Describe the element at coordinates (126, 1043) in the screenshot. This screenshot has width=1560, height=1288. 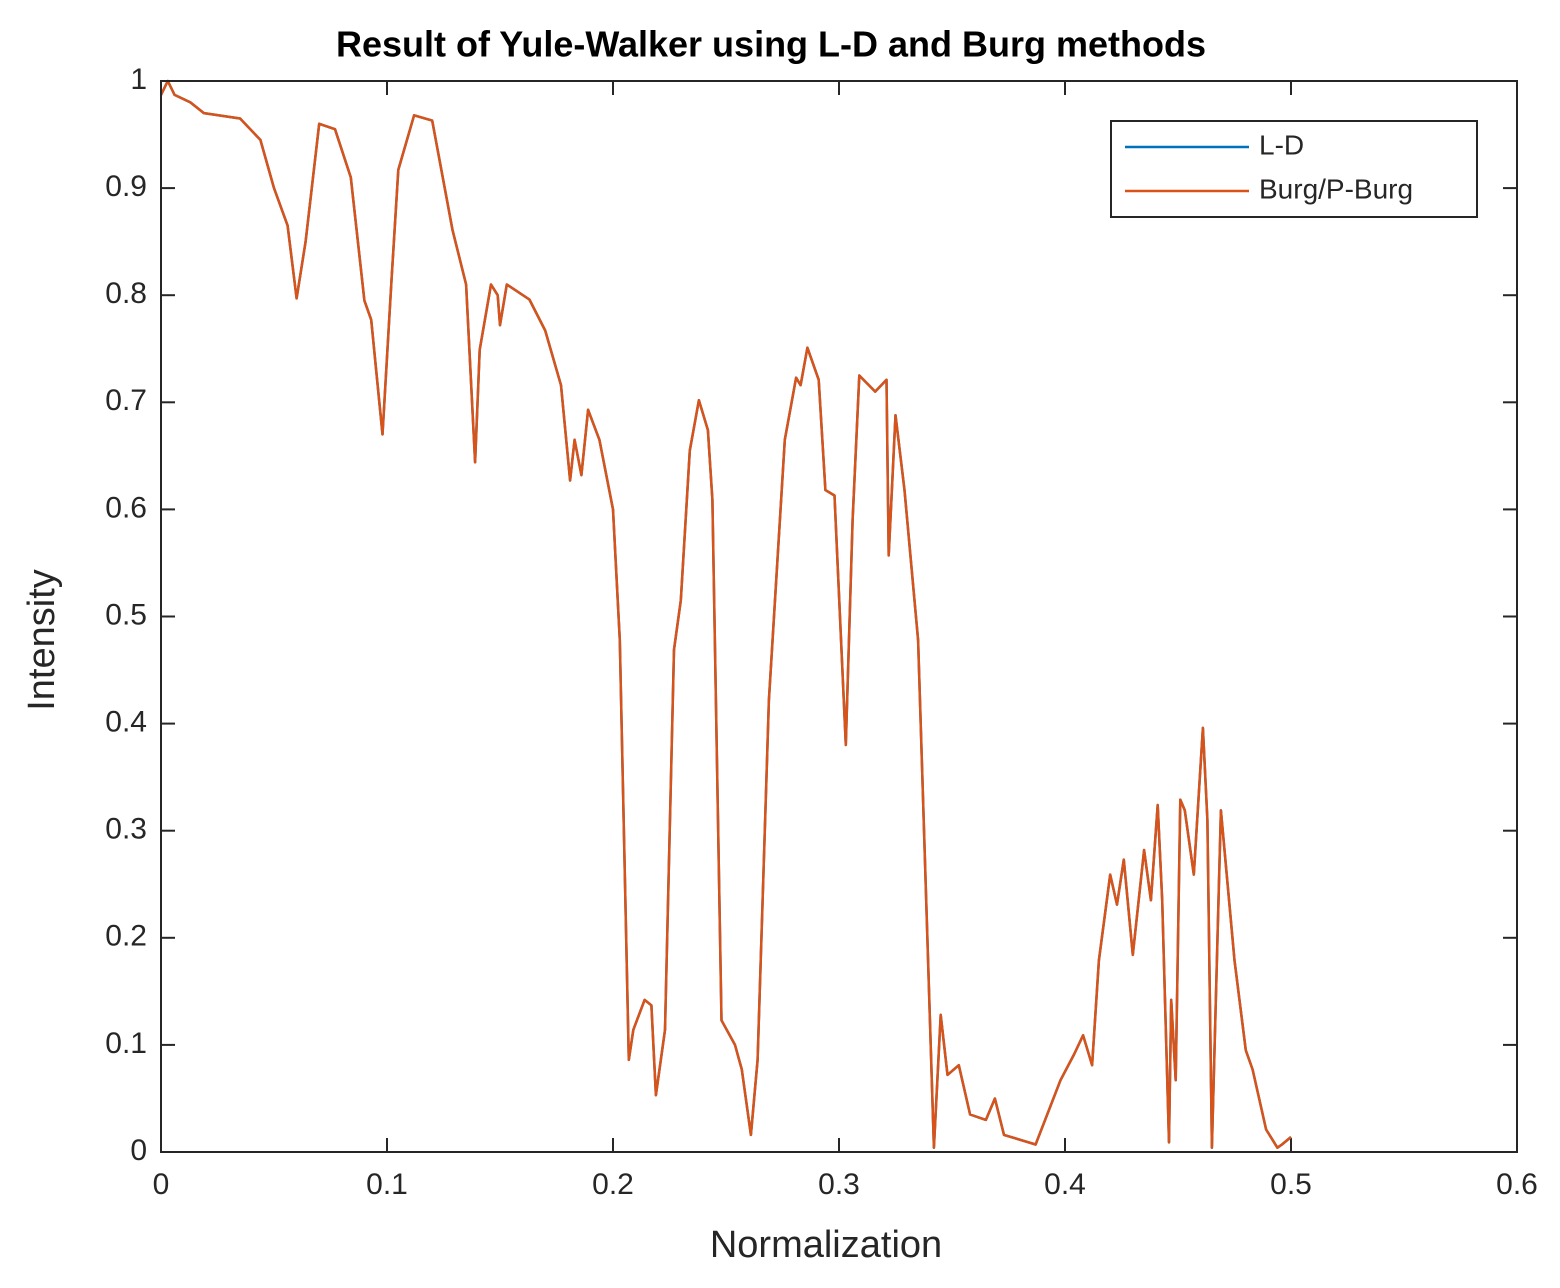
I see `y-tick-label: 0.1` at that location.